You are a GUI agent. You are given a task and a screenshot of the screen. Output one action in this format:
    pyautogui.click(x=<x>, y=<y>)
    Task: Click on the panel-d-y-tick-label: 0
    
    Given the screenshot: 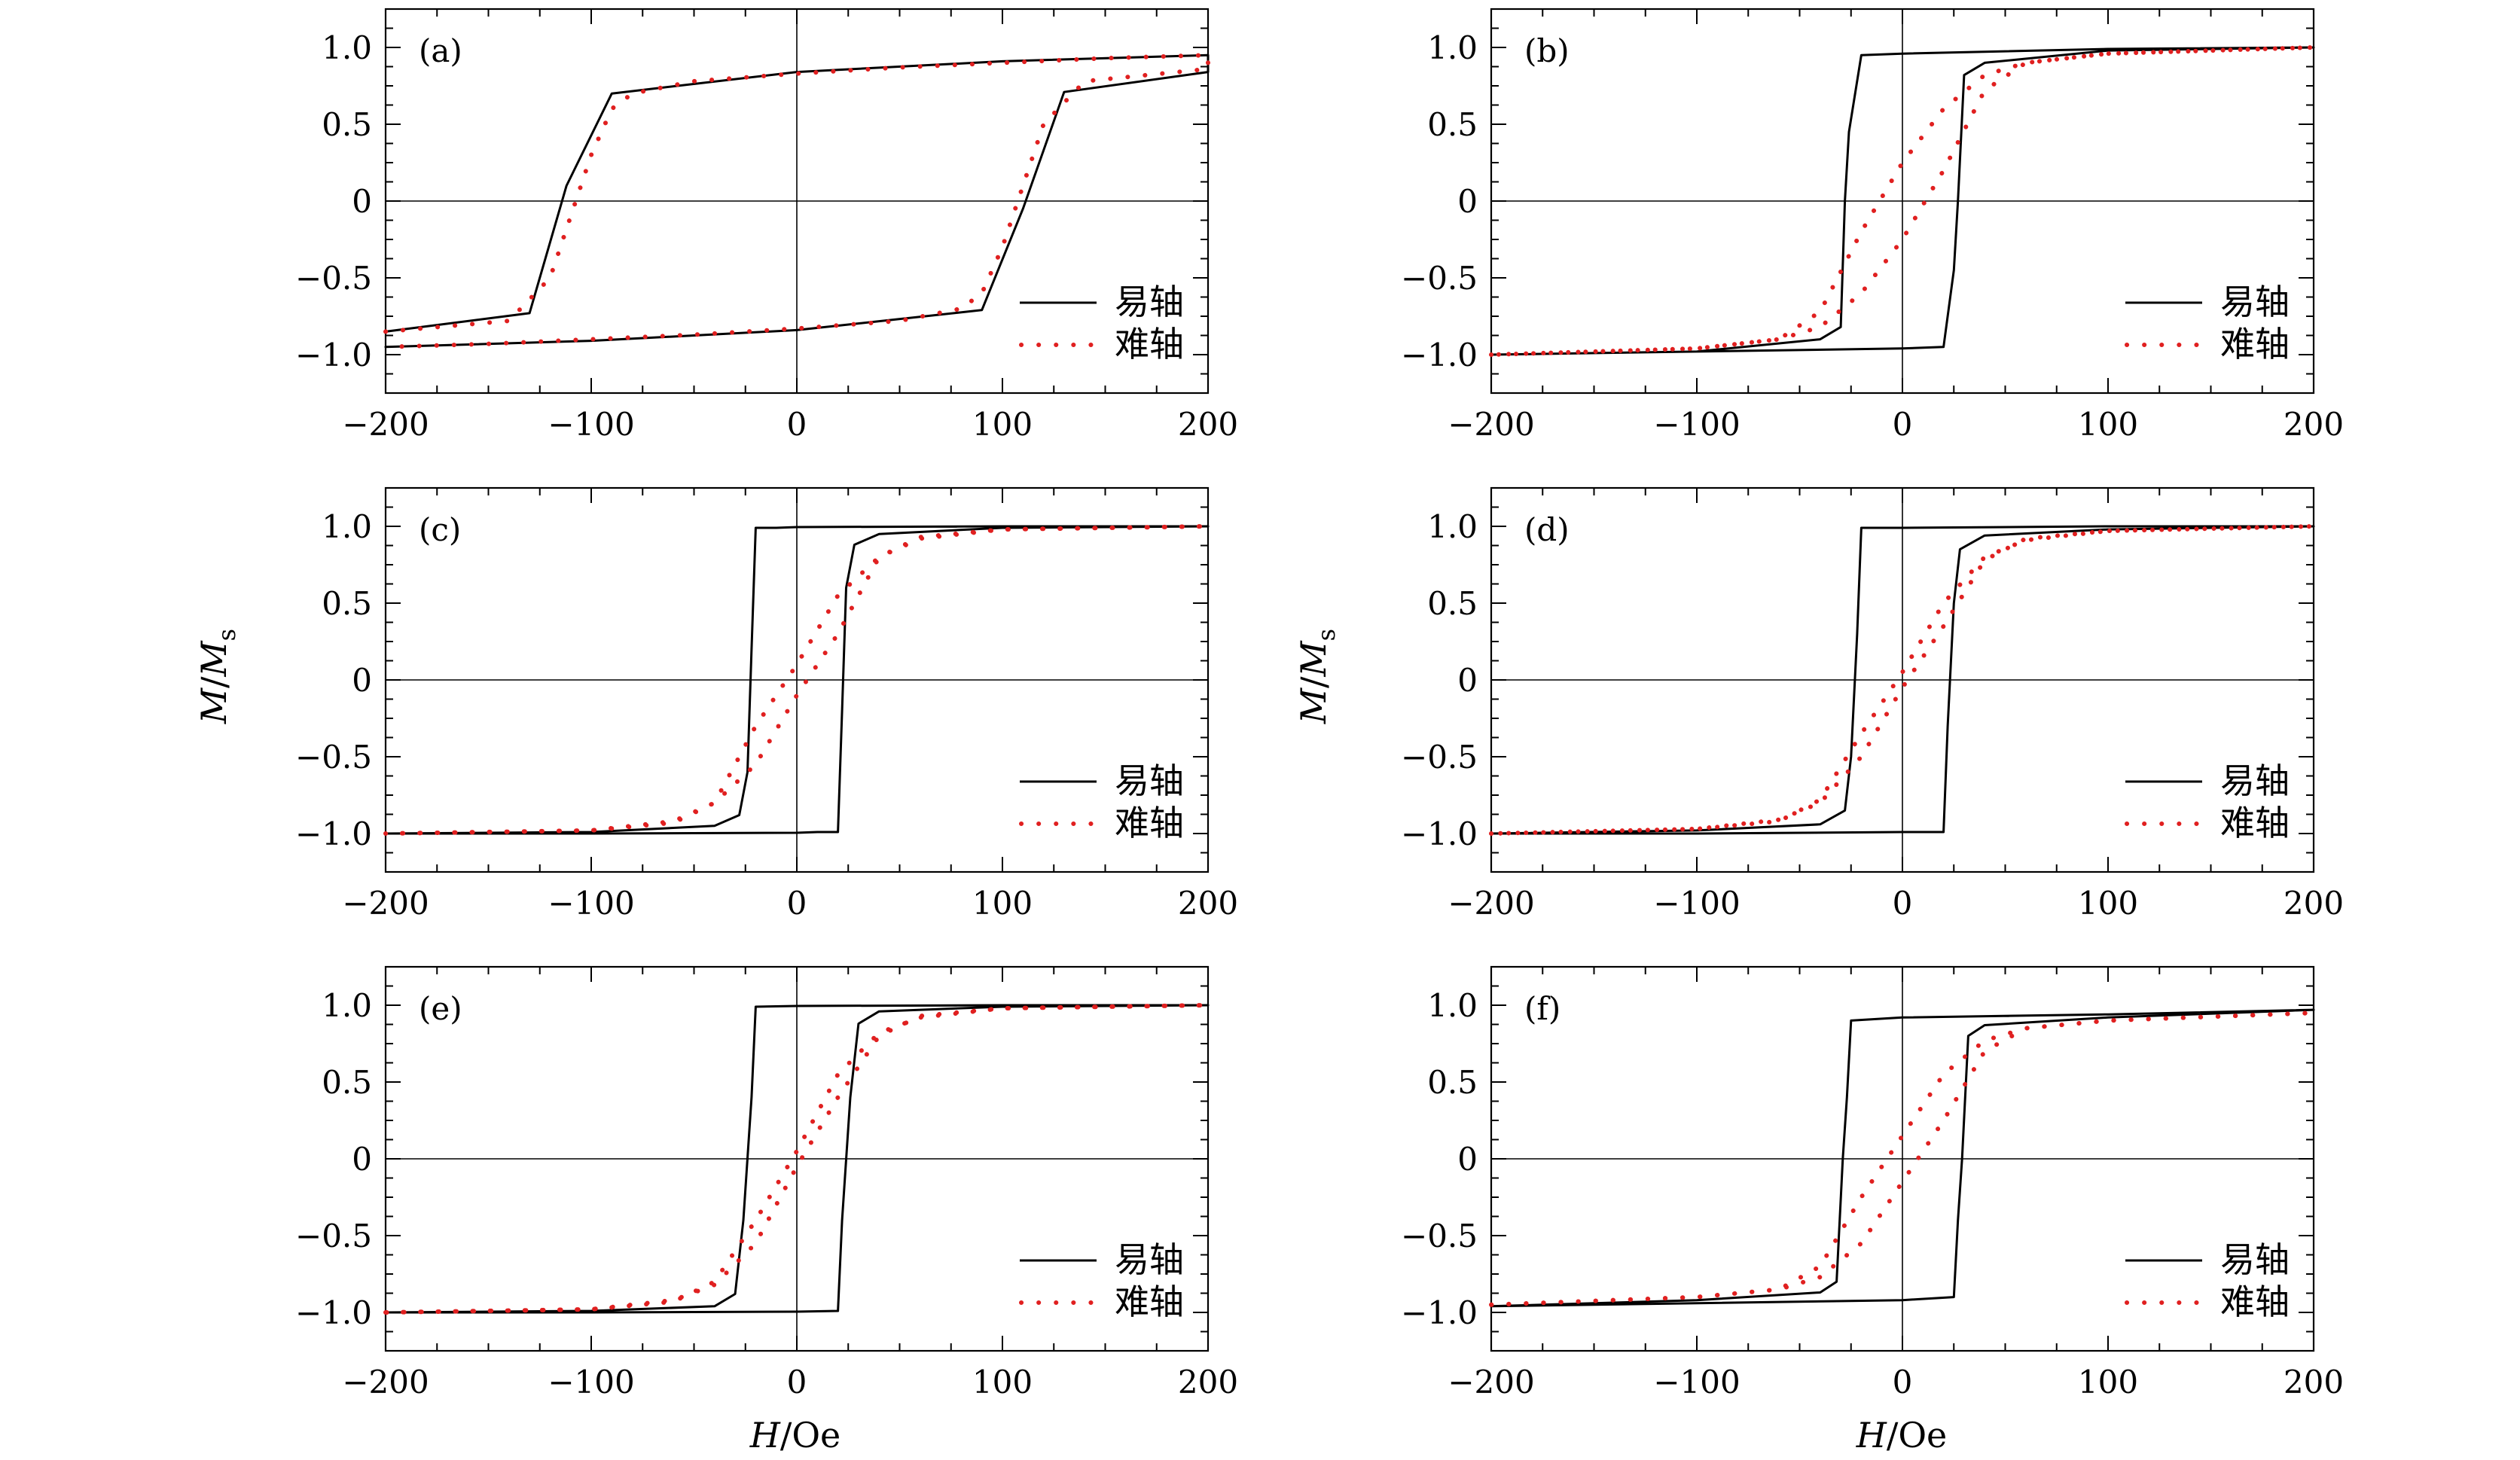 What is the action you would take?
    pyautogui.click(x=1467, y=680)
    